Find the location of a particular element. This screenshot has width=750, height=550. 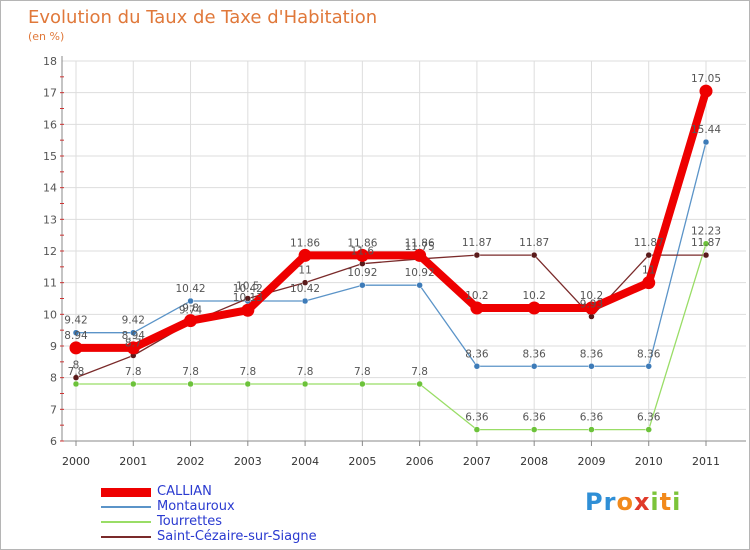

y-tick-label: 14 is located at coordinates (50, 188).